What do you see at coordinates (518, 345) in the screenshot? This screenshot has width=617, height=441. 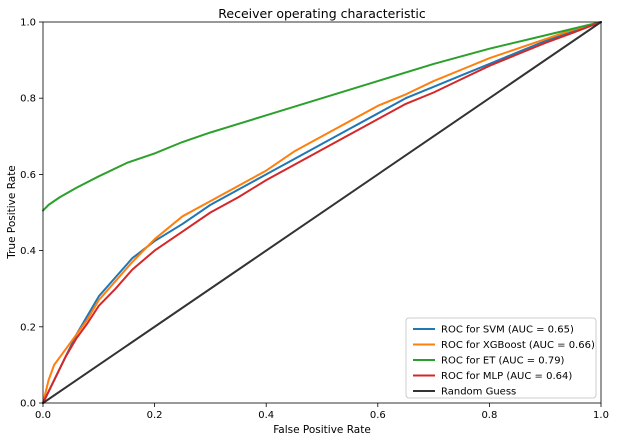 I see `legend-label: ROC for XGBoost (AUC = 0.66)` at bounding box center [518, 345].